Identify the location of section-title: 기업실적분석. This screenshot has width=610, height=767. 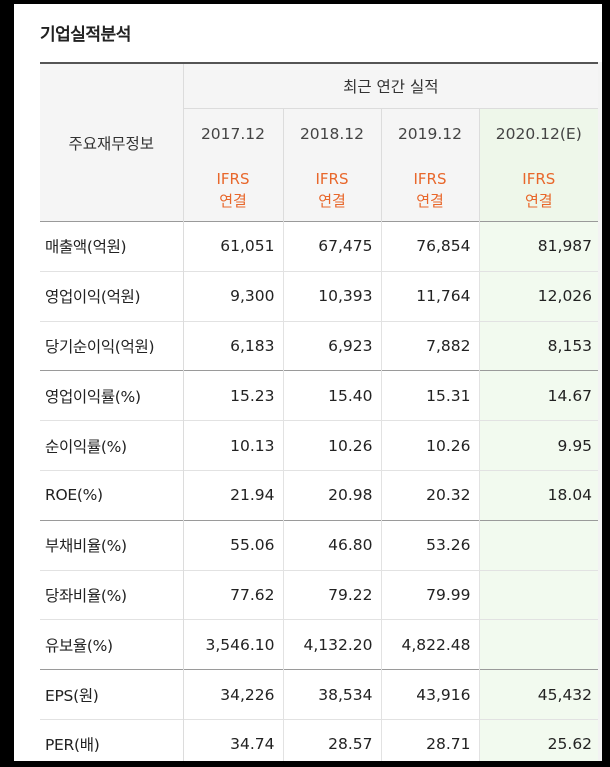
(85, 35).